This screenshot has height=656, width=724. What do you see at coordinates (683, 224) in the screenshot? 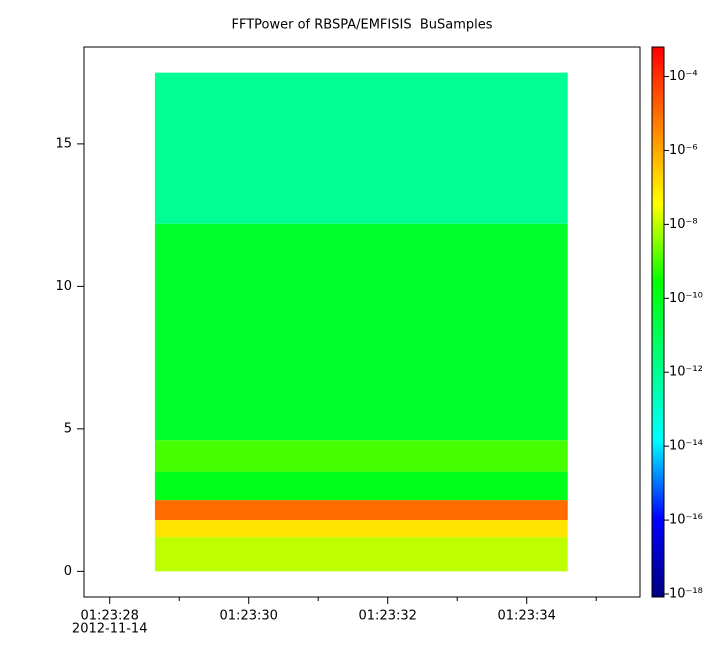
I see `colorbar-tick-label: 10⁻⁸` at bounding box center [683, 224].